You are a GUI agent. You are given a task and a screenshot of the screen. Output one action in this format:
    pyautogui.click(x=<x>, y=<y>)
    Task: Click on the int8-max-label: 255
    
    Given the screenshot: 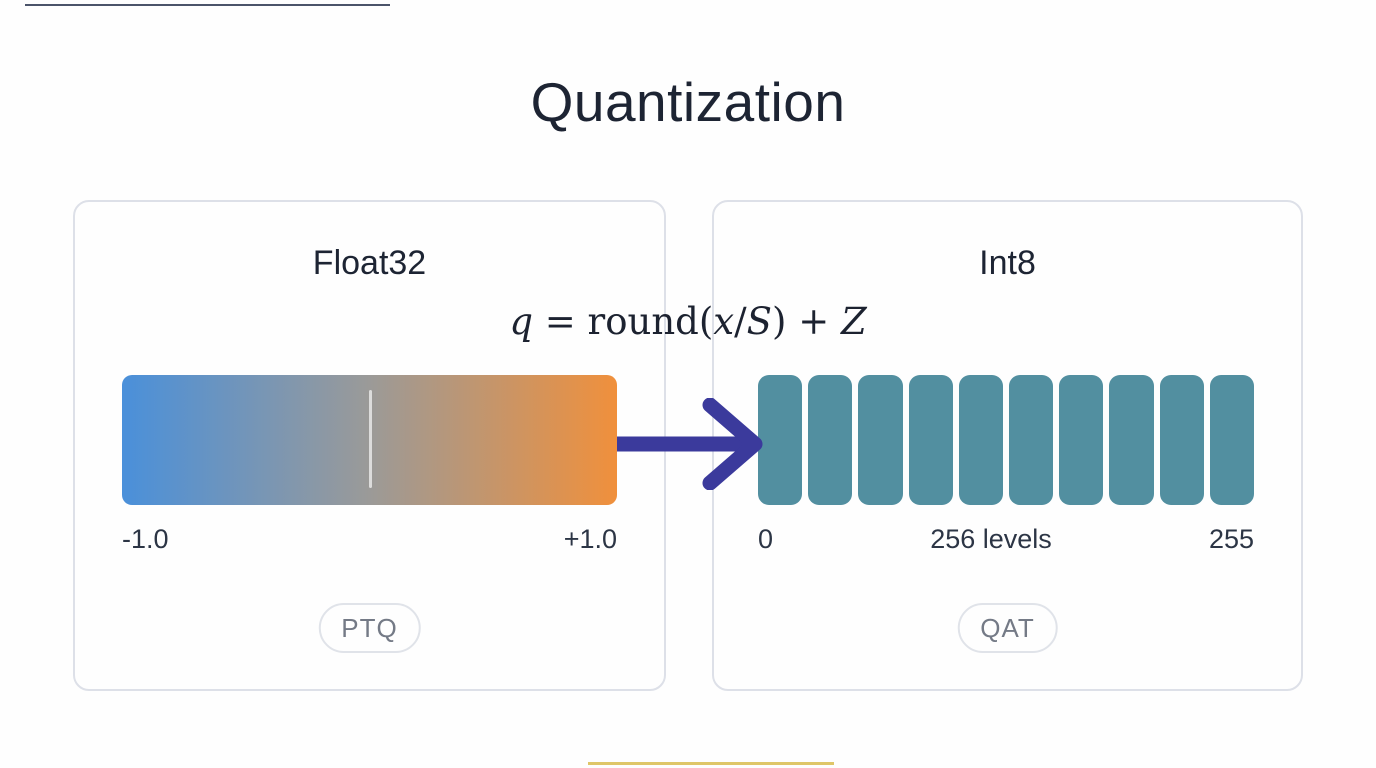 What is the action you would take?
    pyautogui.click(x=1231, y=539)
    